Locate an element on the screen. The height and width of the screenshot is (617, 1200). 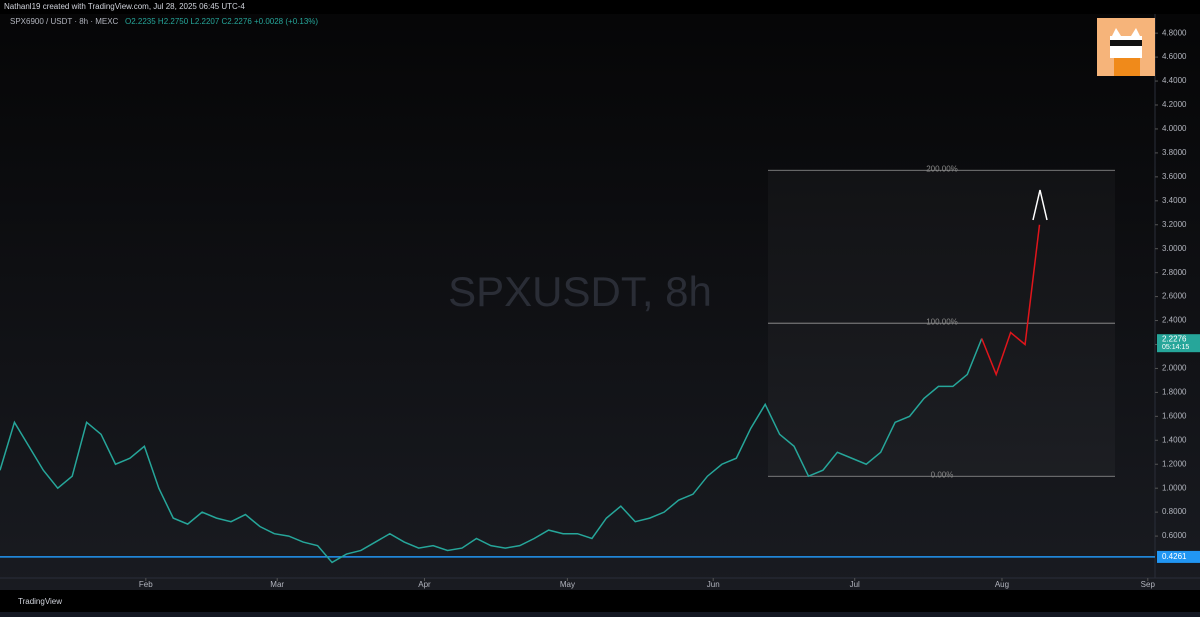
y-tick-label: 4.8000 is located at coordinates (1174, 32).